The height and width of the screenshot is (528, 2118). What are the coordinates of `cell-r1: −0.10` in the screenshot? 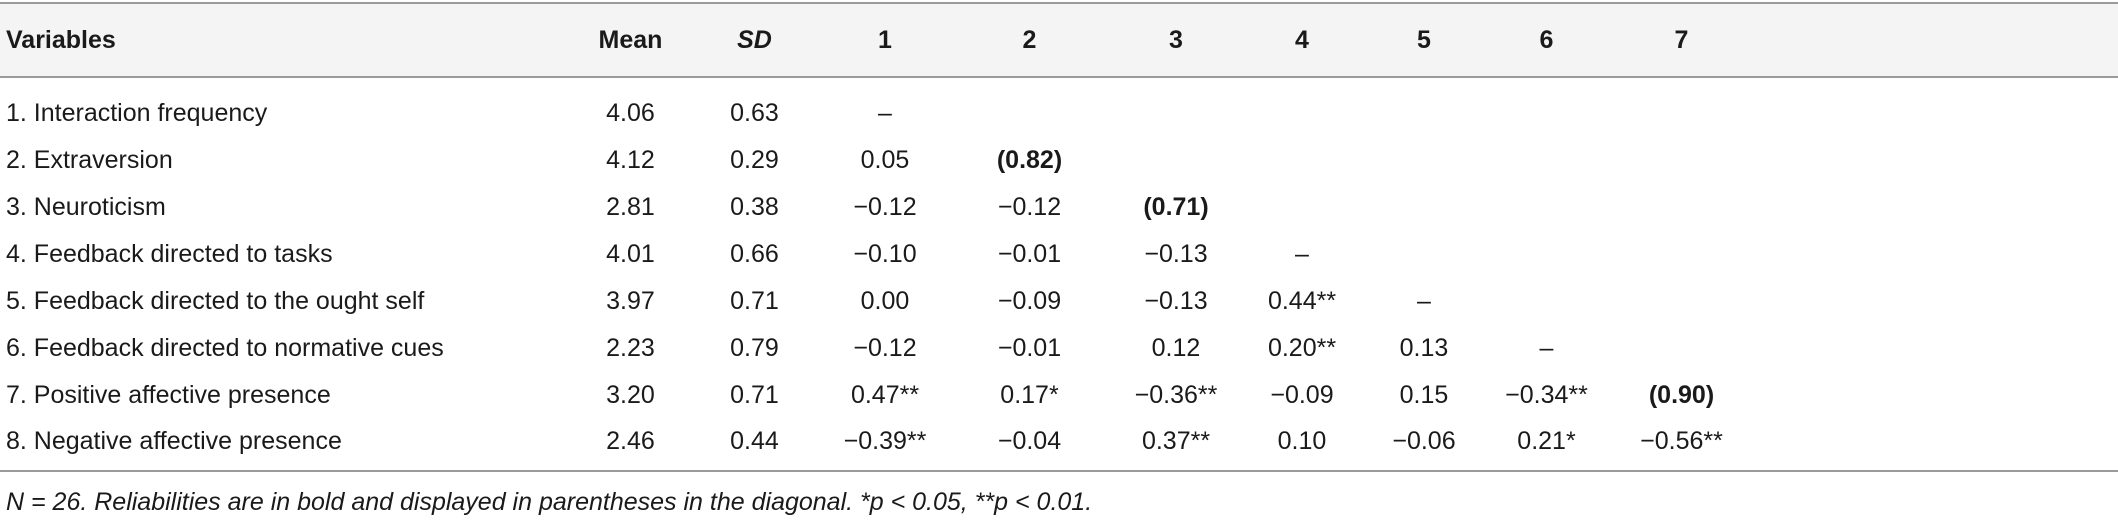 It's located at (885, 254).